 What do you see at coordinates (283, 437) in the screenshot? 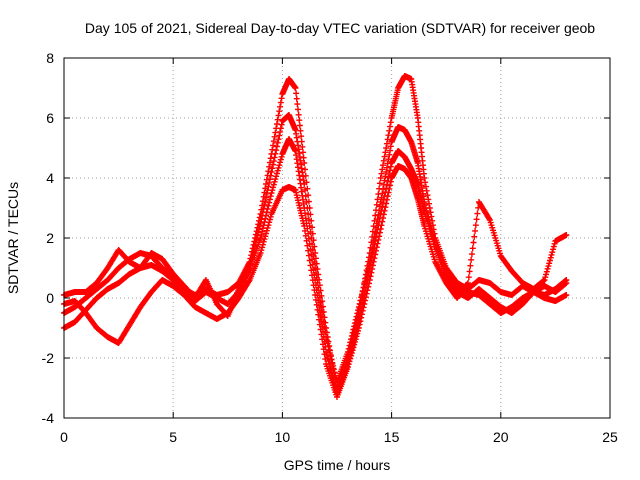
I see `x-tick-label: 10` at bounding box center [283, 437].